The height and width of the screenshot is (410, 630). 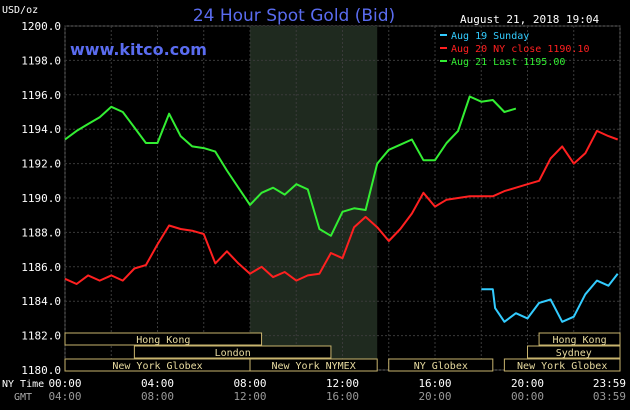 I want to click on session-box: NY Globex, so click(x=441, y=365).